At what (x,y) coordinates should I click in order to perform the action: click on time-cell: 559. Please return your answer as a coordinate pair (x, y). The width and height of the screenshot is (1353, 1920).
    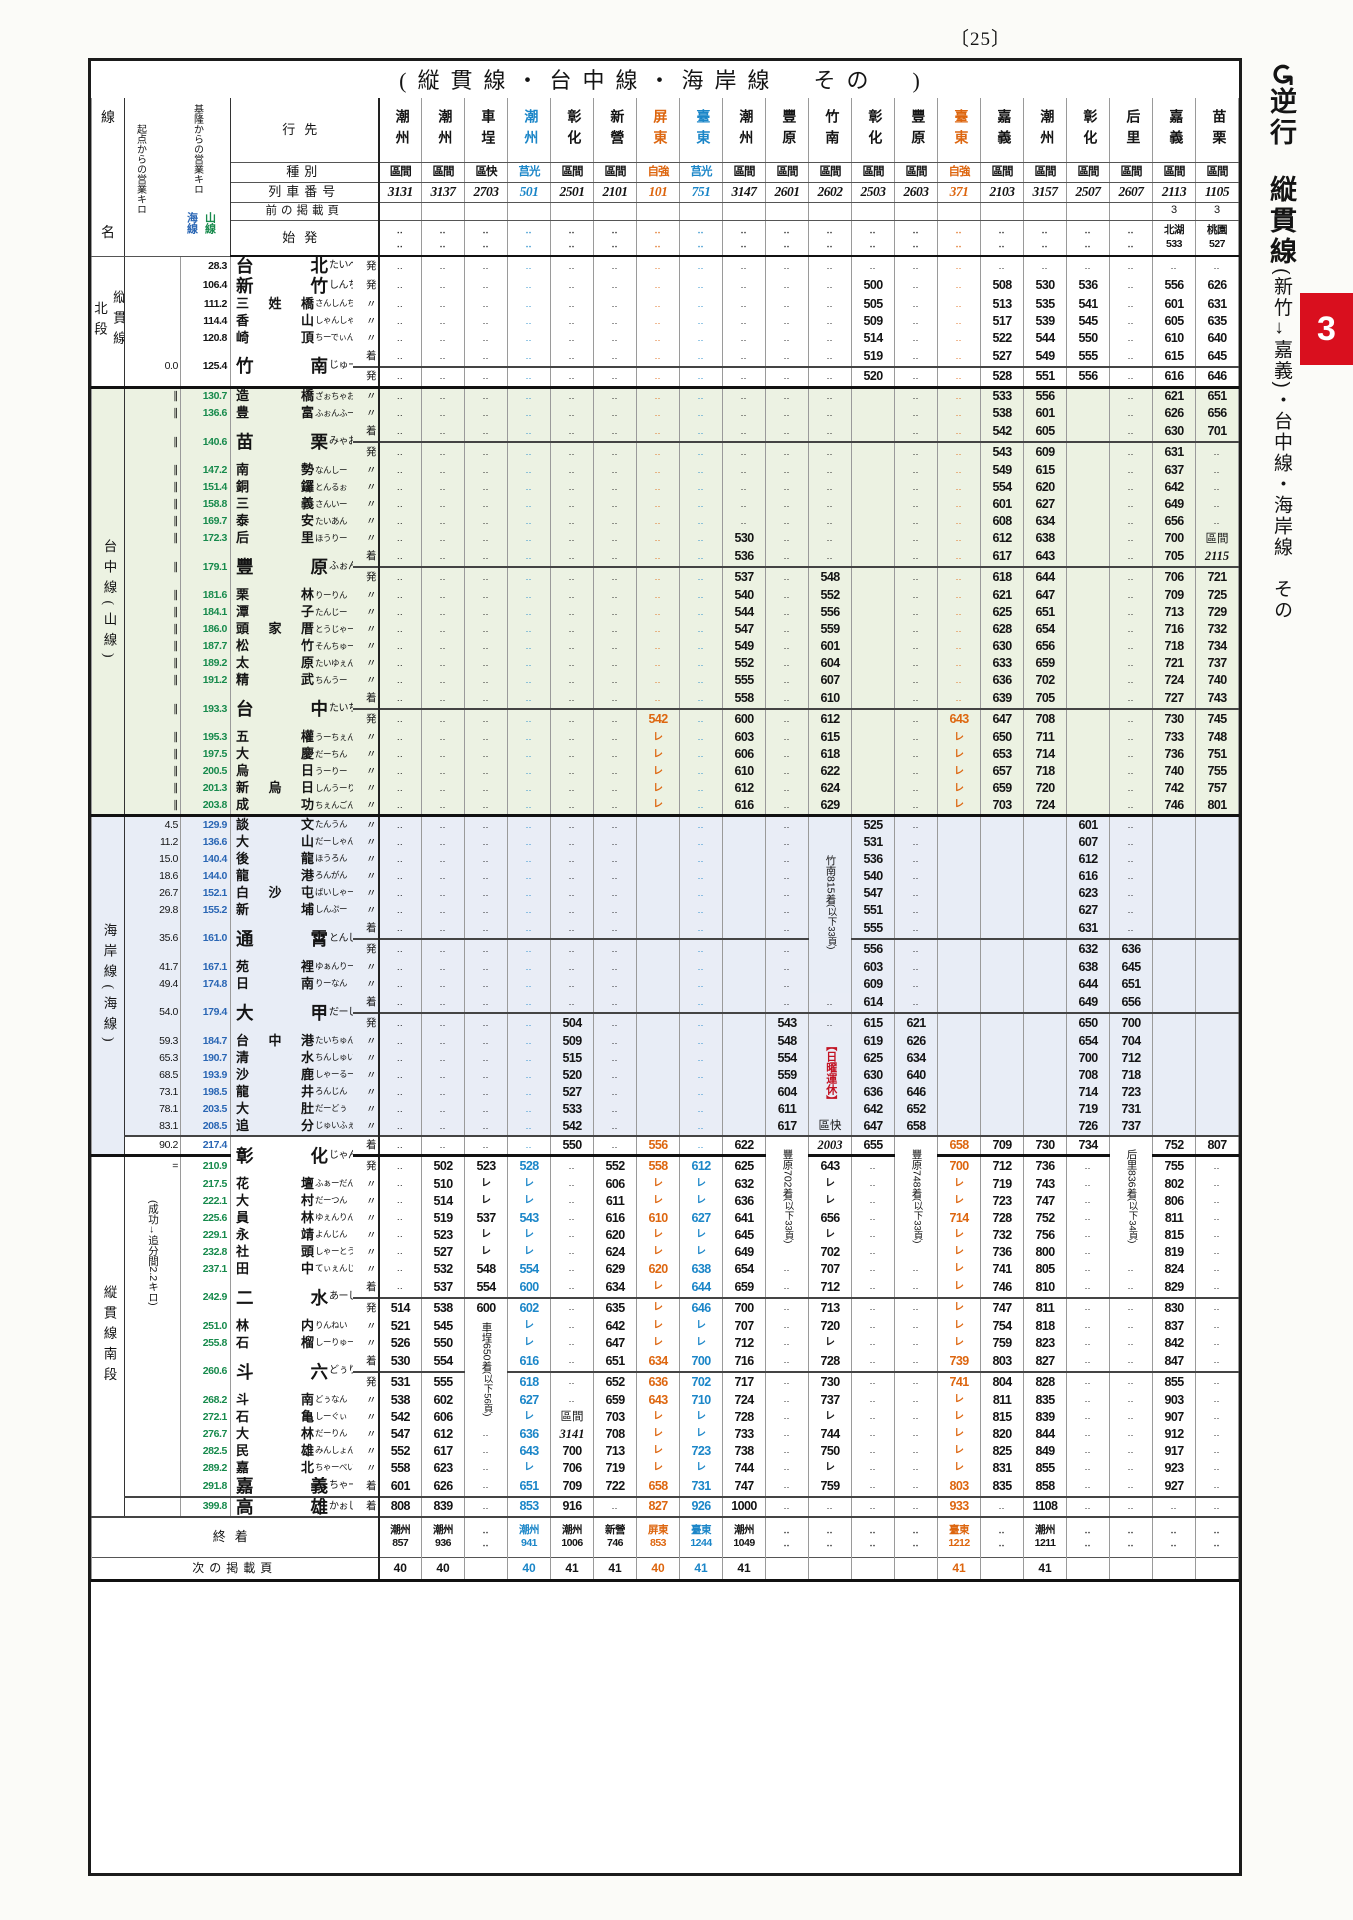
    Looking at the image, I should click on (787, 1075).